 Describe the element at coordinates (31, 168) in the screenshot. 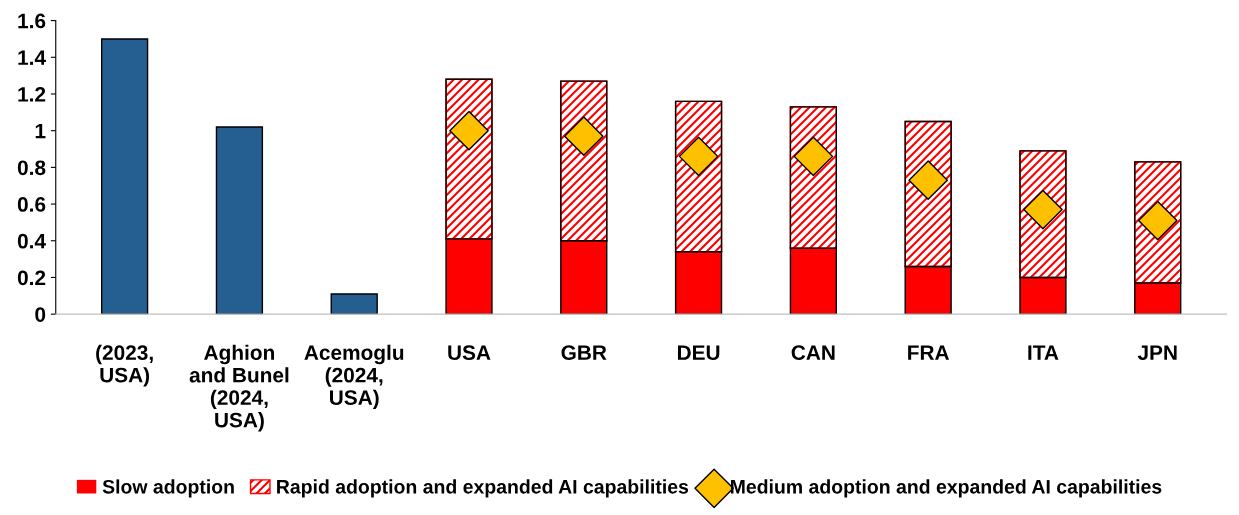

I see `y-tick-label: 0.8` at that location.